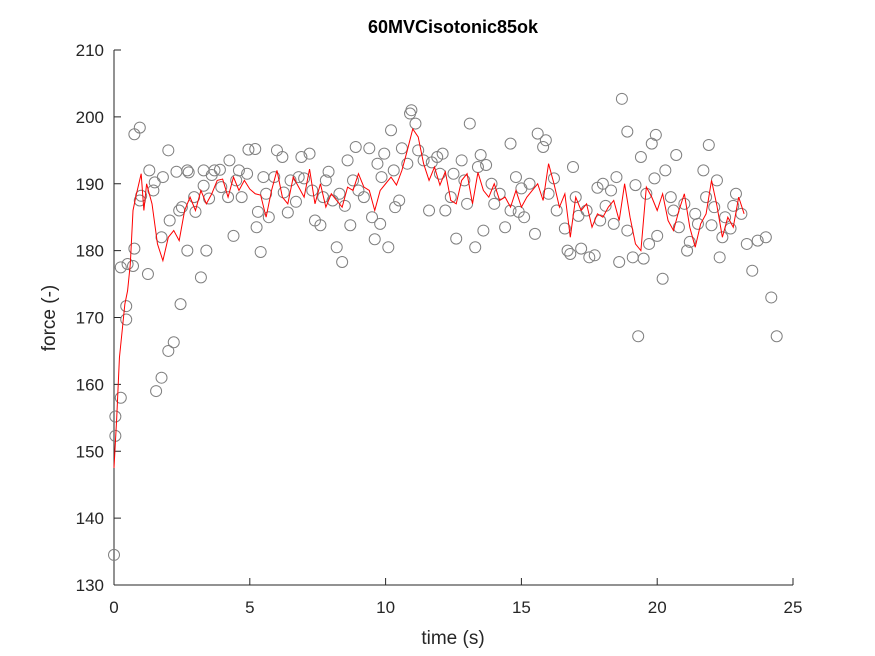 Image resolution: width=875 pixels, height=656 pixels. Describe the element at coordinates (90, 318) in the screenshot. I see `y-tick-label: 170` at that location.